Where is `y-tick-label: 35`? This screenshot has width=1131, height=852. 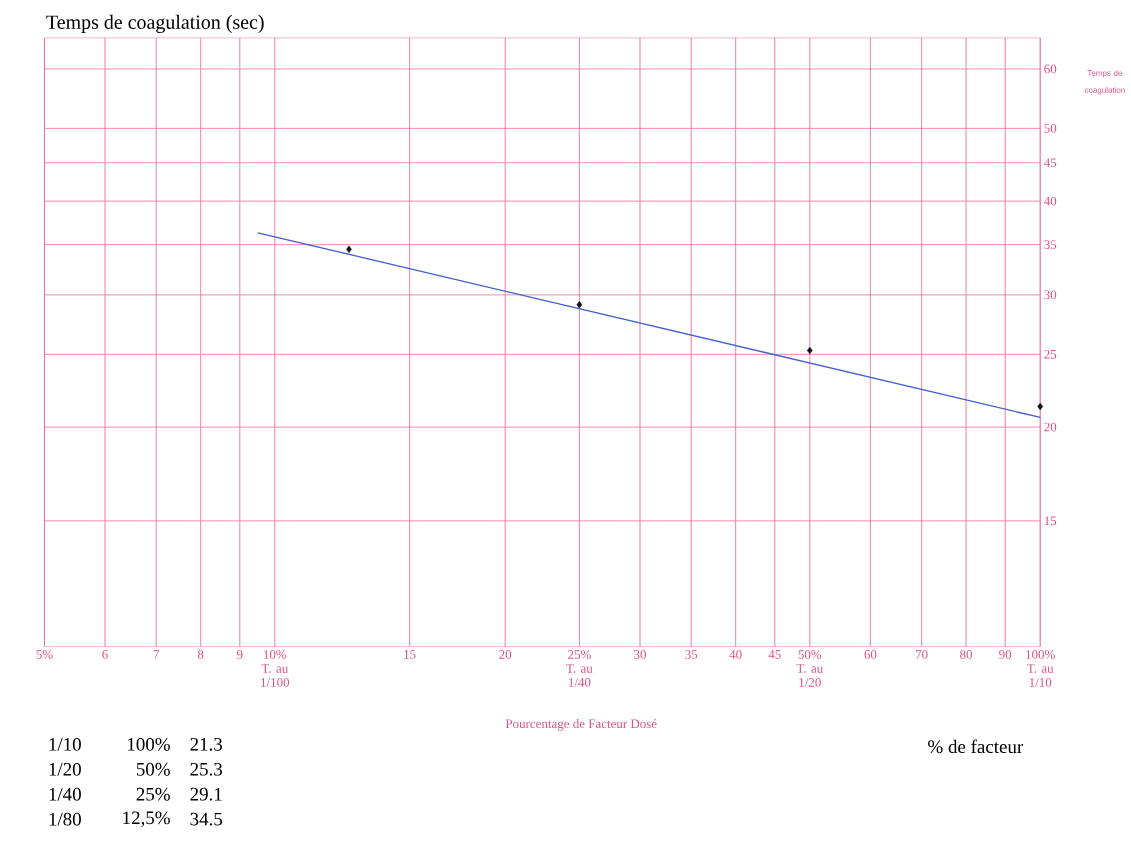
y-tick-label: 35 is located at coordinates (1050, 244).